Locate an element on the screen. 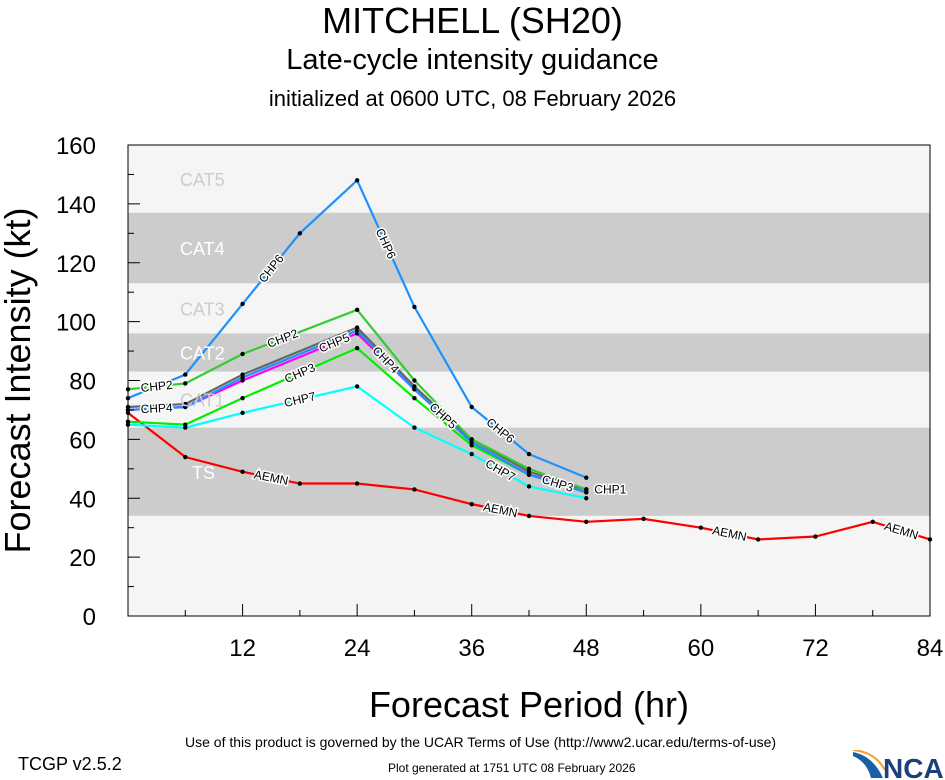  series-line-chp2 is located at coordinates (357, 399).